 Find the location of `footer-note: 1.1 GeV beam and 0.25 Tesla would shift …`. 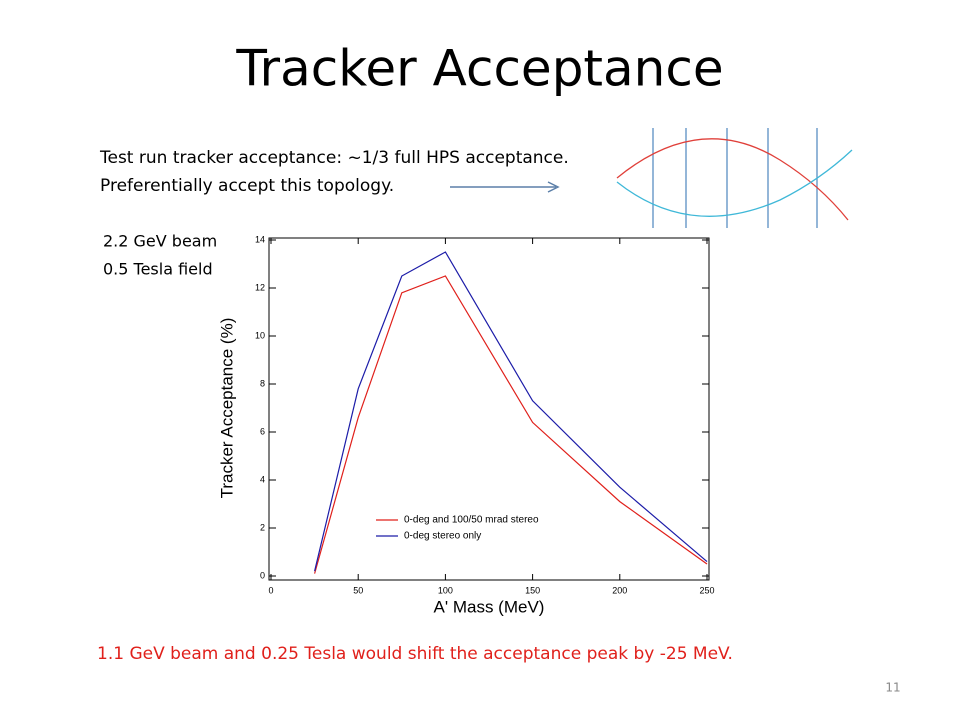

footer-note: 1.1 GeV beam and 0.25 Tesla would shift … is located at coordinates (415, 654).